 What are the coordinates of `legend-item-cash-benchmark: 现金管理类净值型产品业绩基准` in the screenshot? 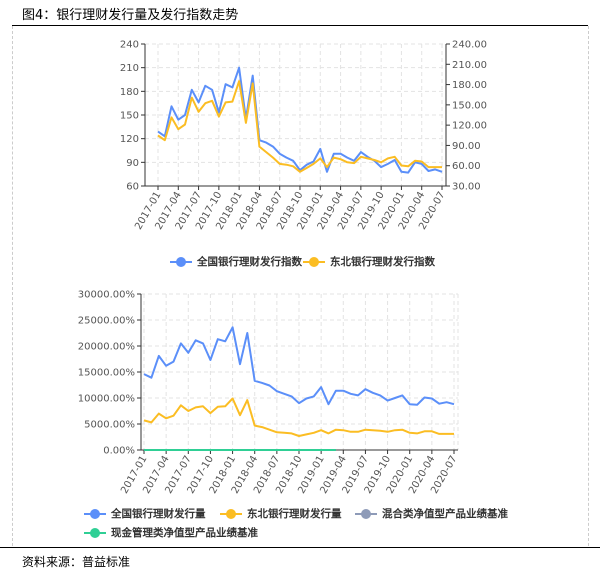 It's located at (171, 532).